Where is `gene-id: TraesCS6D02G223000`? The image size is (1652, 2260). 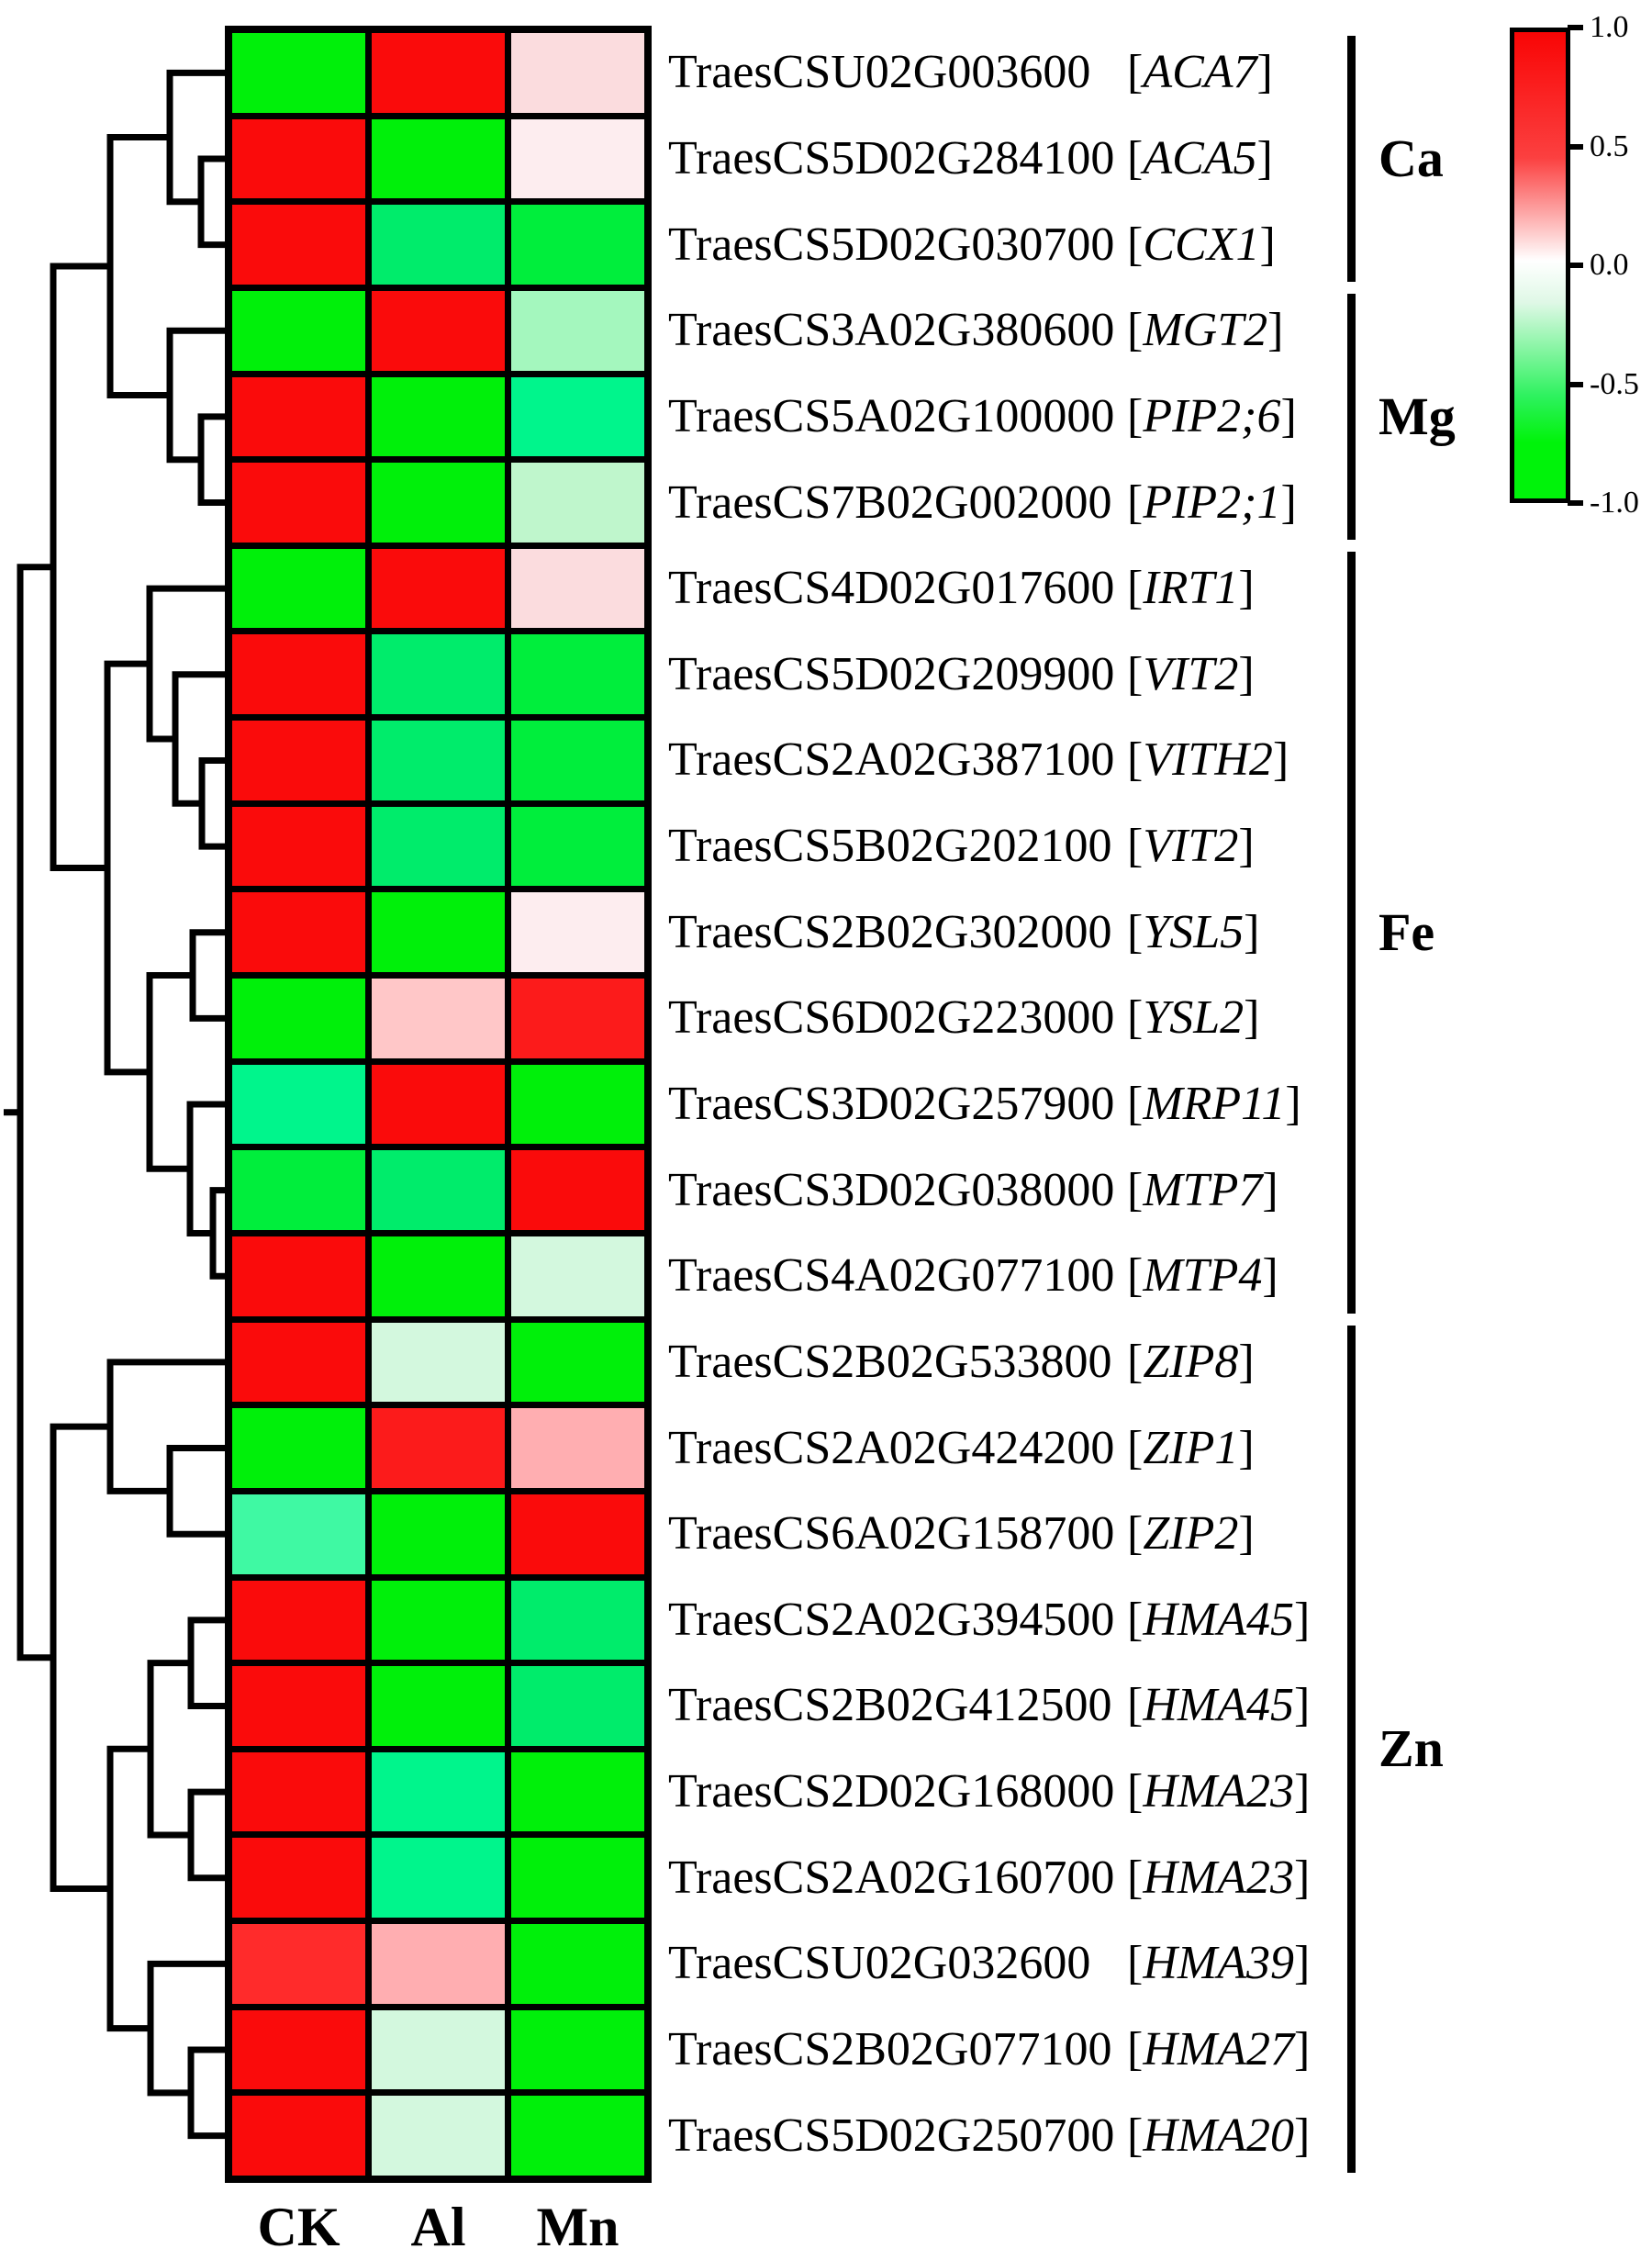 gene-id: TraesCS6D02G223000 is located at coordinates (892, 1018).